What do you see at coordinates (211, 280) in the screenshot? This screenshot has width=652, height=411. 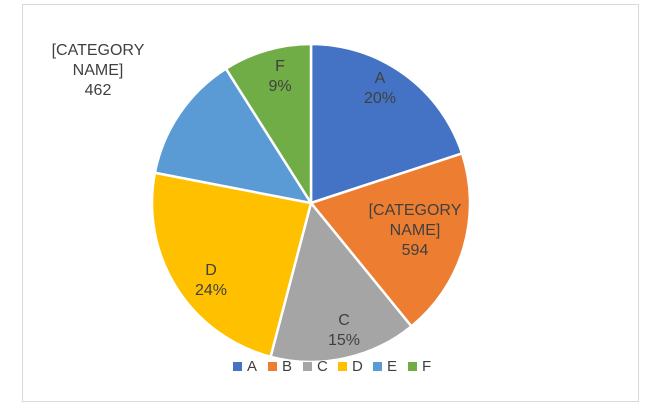 I see `slice-label-d: D 24%` at bounding box center [211, 280].